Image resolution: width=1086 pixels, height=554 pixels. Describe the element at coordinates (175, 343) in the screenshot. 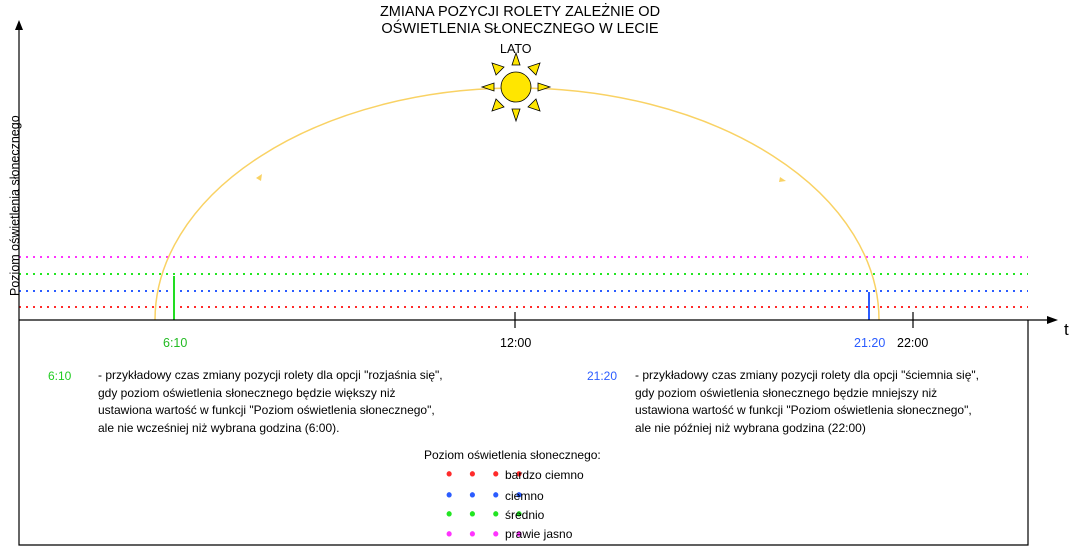

I see `tick-label-sunrise-switch: 6:10` at that location.